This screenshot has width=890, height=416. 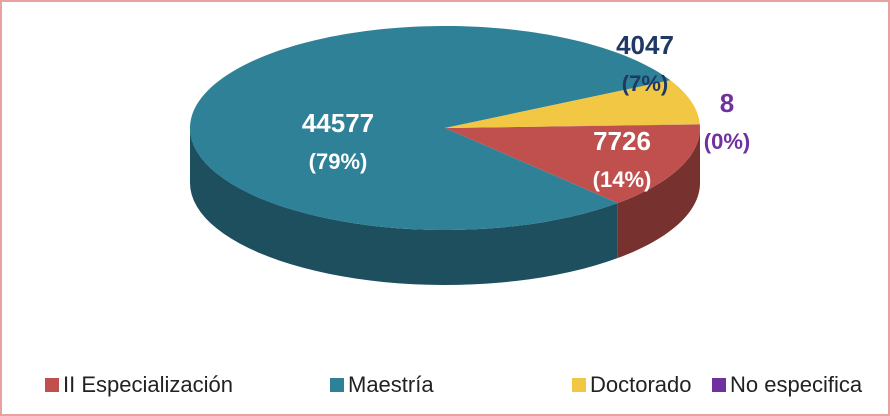 What do you see at coordinates (645, 83) in the screenshot?
I see `percent-label: (7%)` at bounding box center [645, 83].